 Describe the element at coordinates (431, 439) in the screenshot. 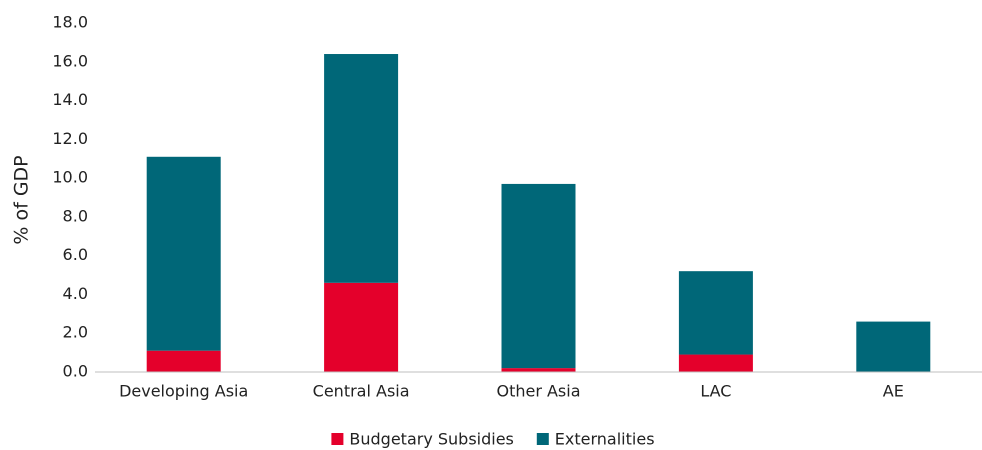

I see `legend-label: Budgetary Subsidies` at that location.